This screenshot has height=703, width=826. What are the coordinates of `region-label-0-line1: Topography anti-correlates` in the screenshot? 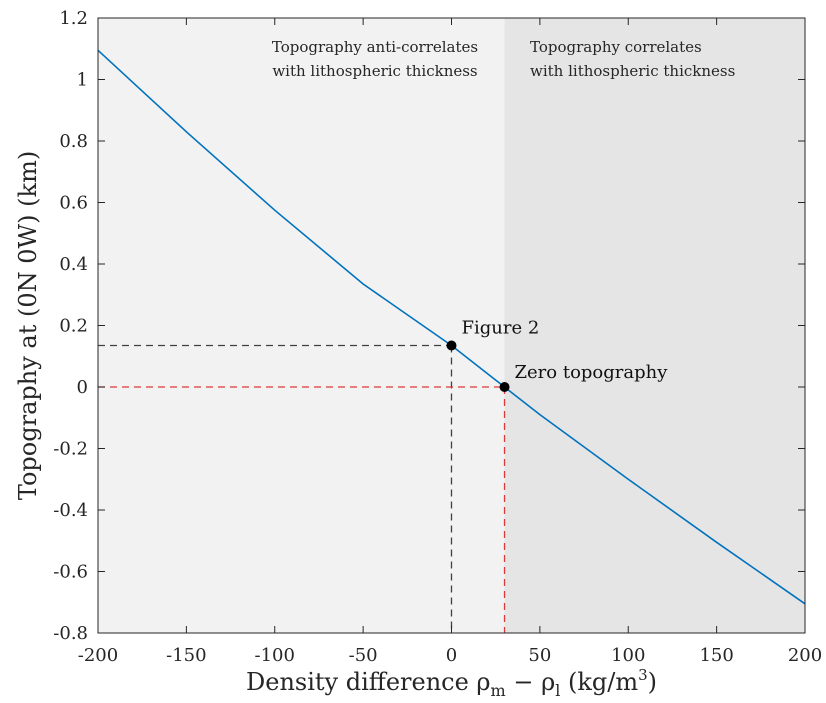 It's located at (375, 47).